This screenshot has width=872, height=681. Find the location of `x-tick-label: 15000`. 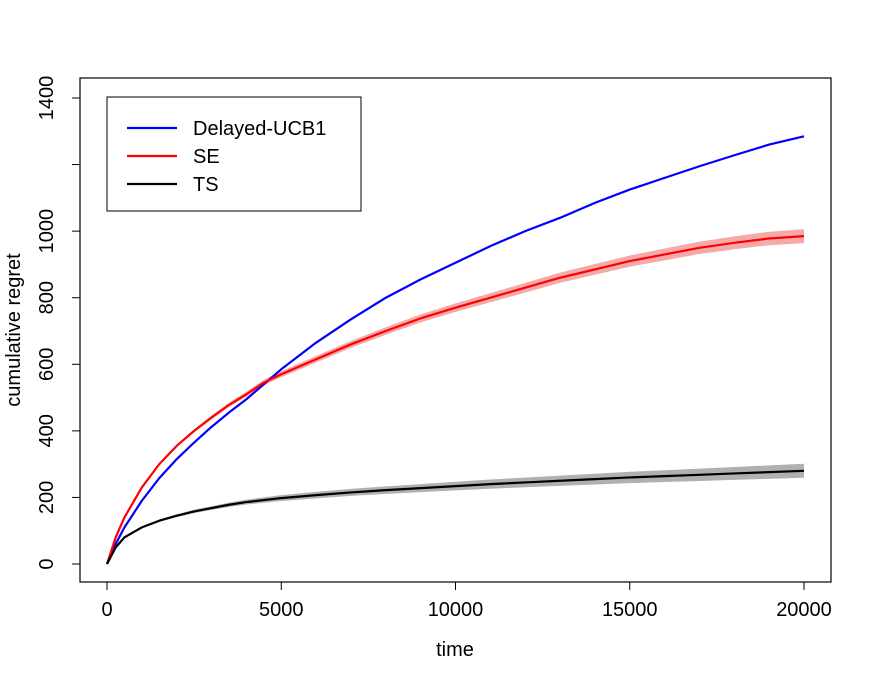

x-tick-label: 15000 is located at coordinates (630, 610).